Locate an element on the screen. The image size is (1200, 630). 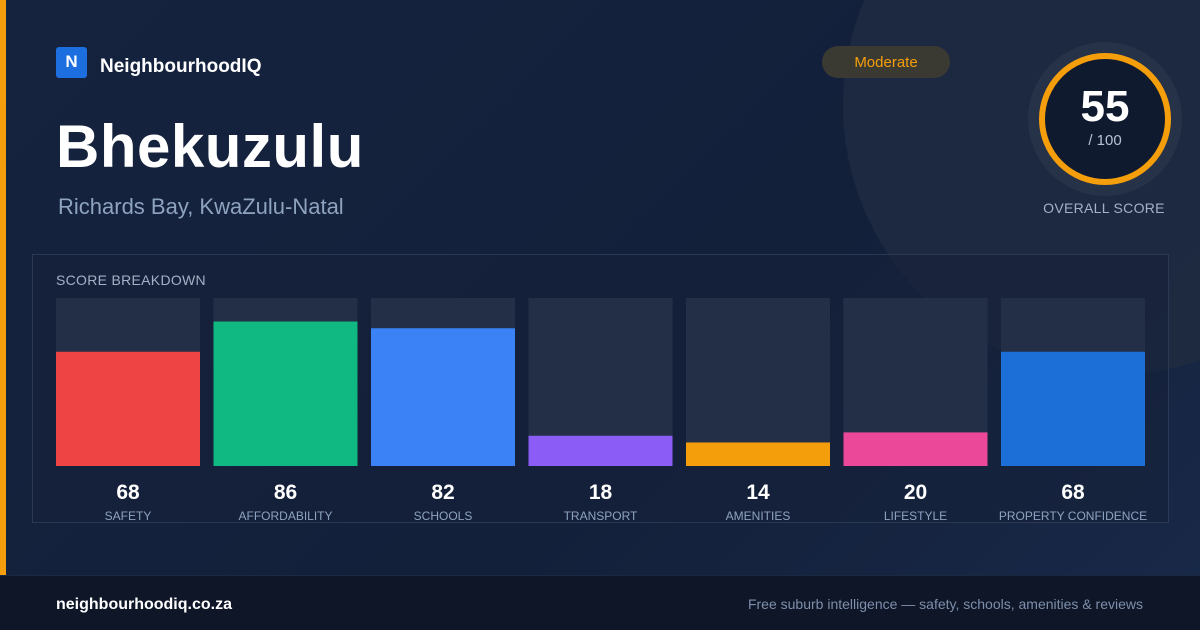
accent-bar is located at coordinates (3, 287).